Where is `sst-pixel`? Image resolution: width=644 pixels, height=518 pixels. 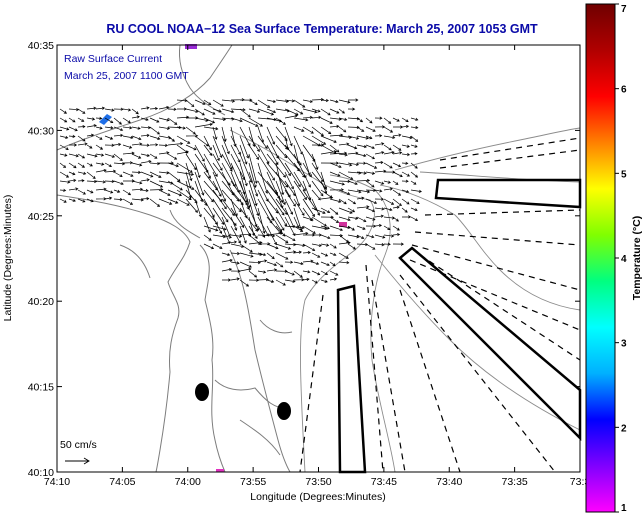
sst-pixel is located at coordinates (105, 119).